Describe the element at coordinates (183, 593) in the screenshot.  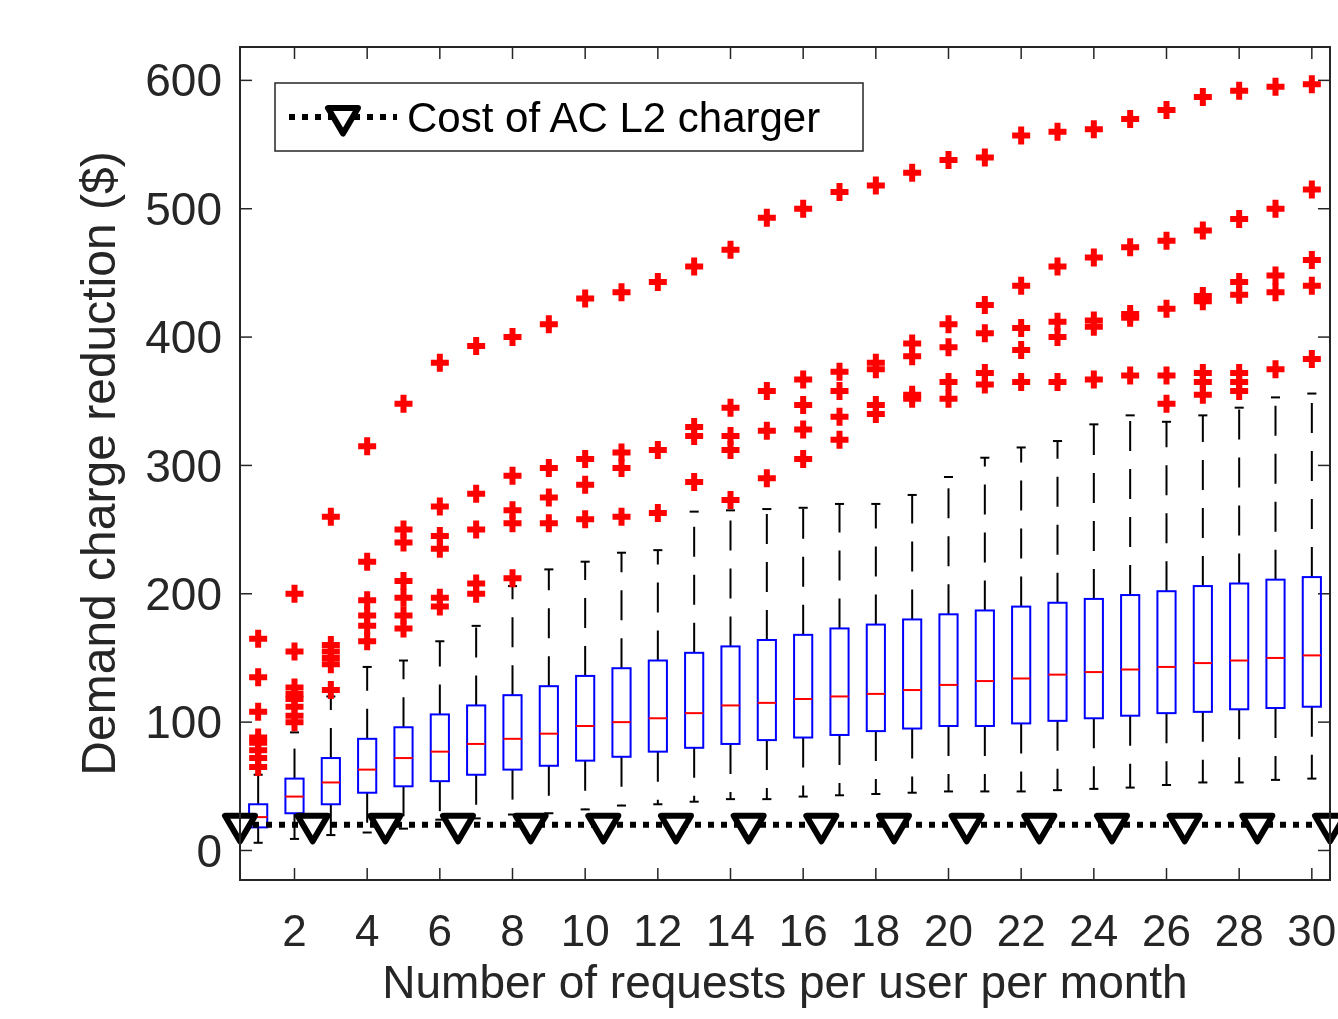
I see `y-tick-label: 200` at that location.